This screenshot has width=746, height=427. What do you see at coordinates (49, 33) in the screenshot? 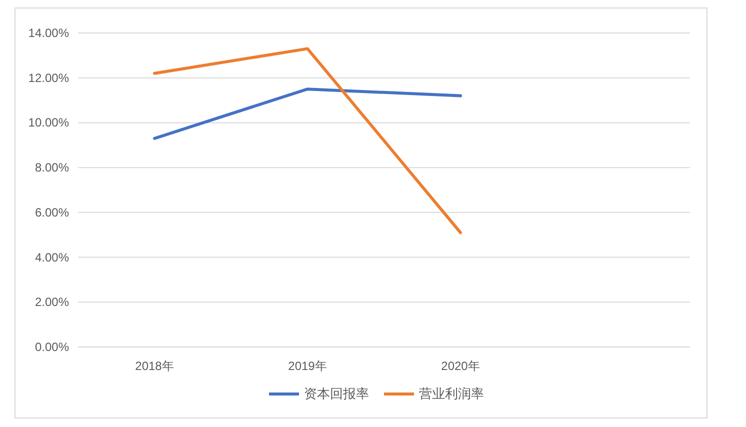
I see `y-tick-label: 14.00%` at bounding box center [49, 33].